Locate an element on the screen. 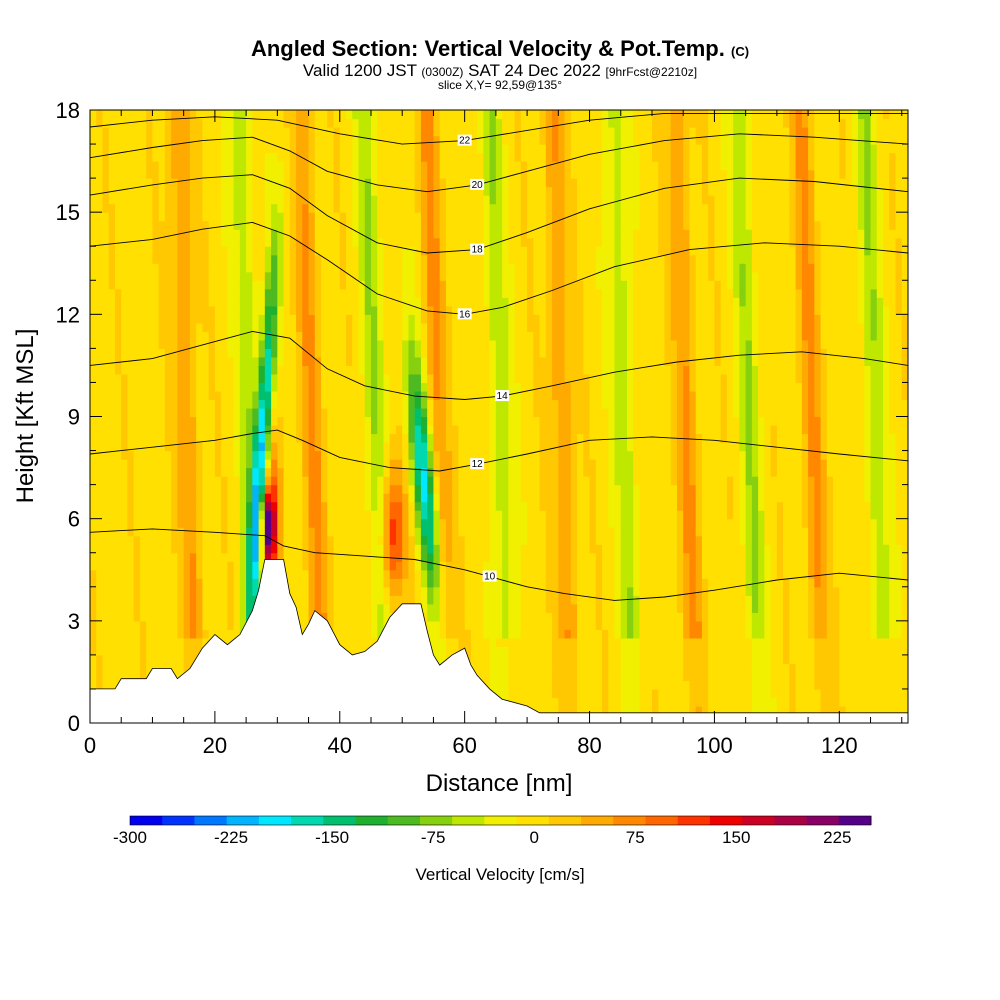  valid-local: Valid 1200 JST is located at coordinates (359, 70).